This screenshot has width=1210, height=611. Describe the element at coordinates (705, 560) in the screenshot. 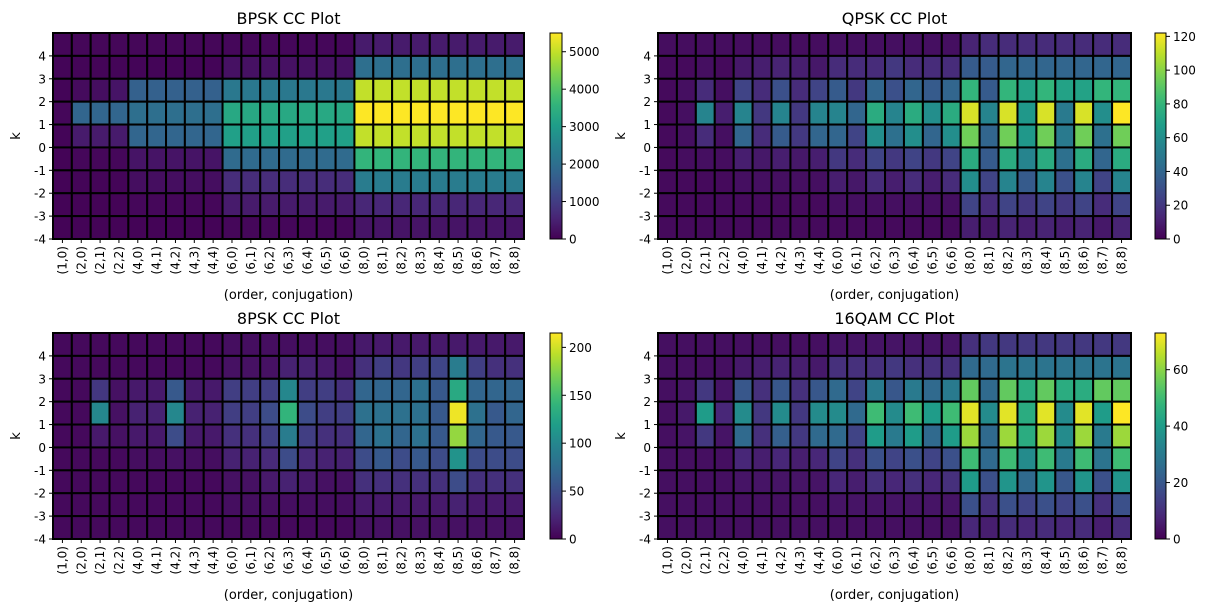

I see `x-tick-label: (2,1)` at that location.